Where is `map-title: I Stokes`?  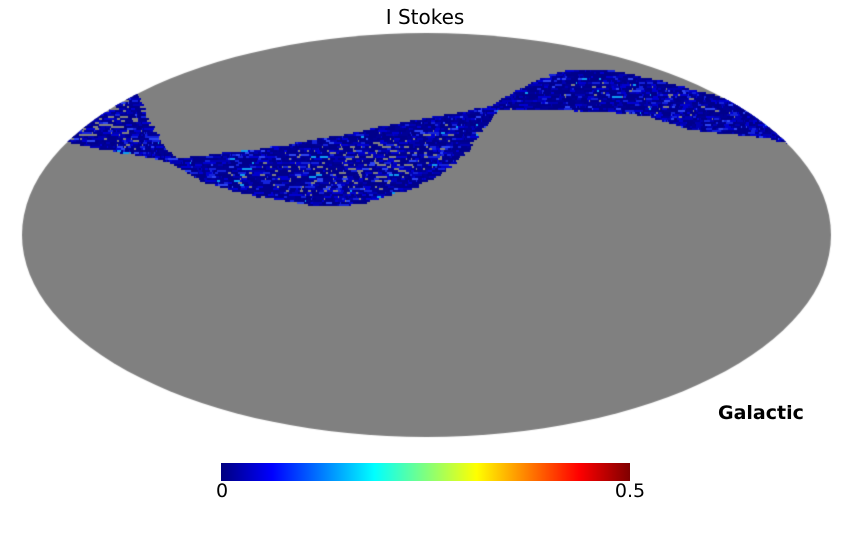
map-title: I Stokes is located at coordinates (425, 17).